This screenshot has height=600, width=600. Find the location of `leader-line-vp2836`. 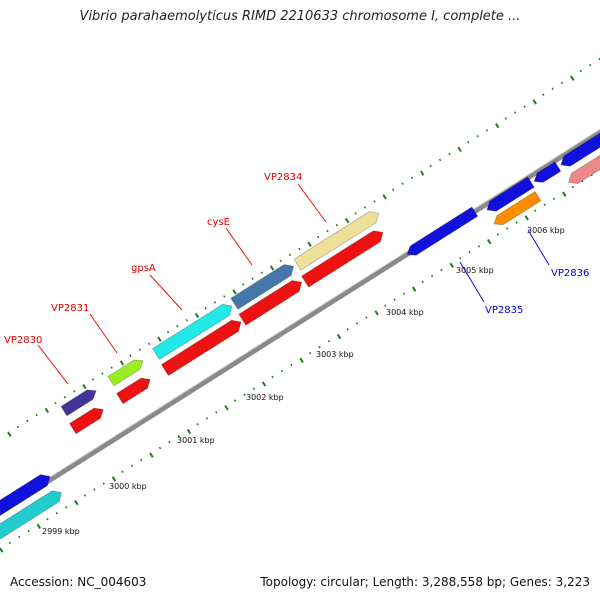

leader-line-vp2836 is located at coordinates (538, 247).